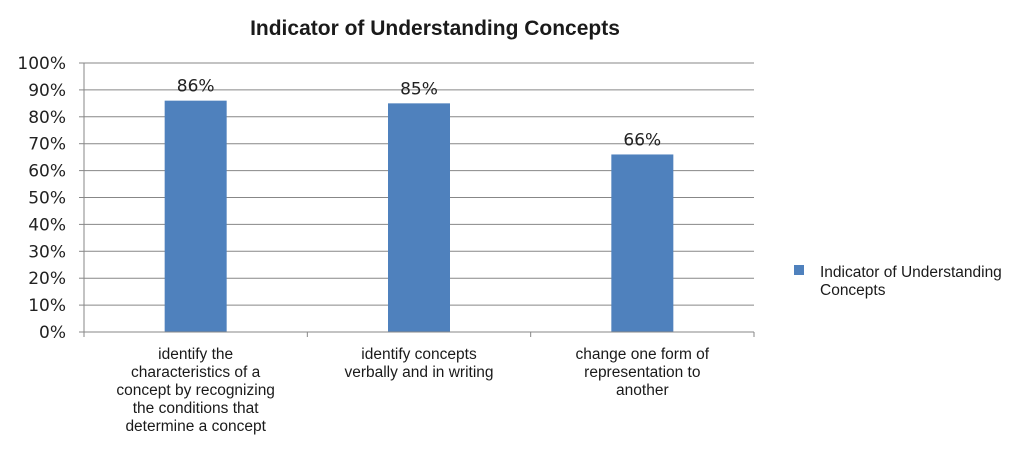 This screenshot has width=1026, height=449. Describe the element at coordinates (47, 306) in the screenshot. I see `y-tick-label: 10%` at that location.